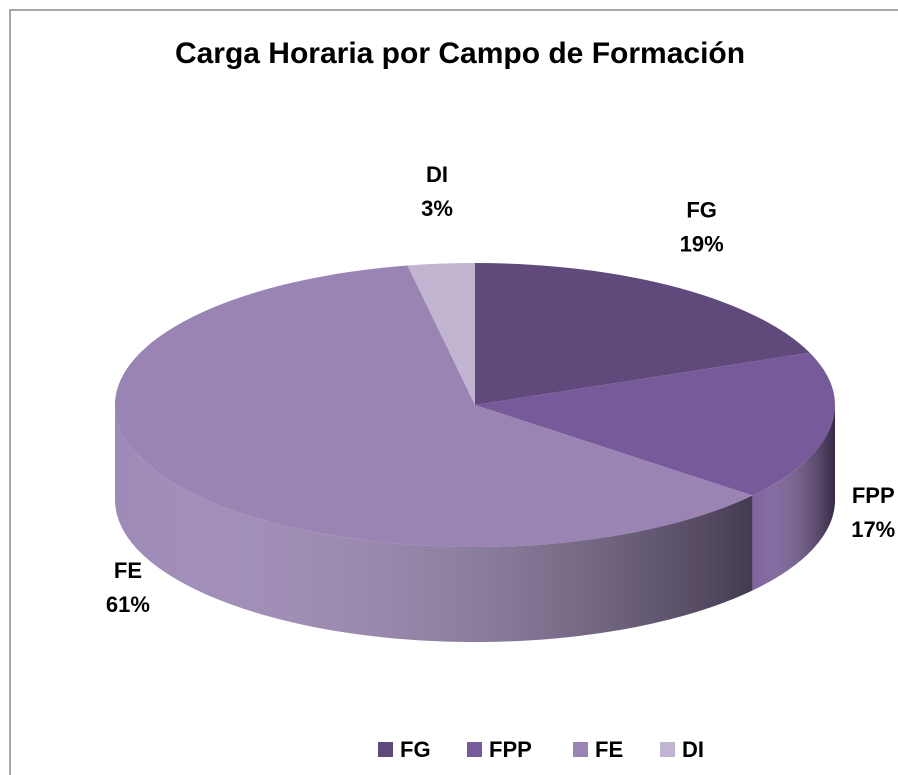 The width and height of the screenshot is (898, 775). I want to click on data-label-name: DI, so click(437, 174).